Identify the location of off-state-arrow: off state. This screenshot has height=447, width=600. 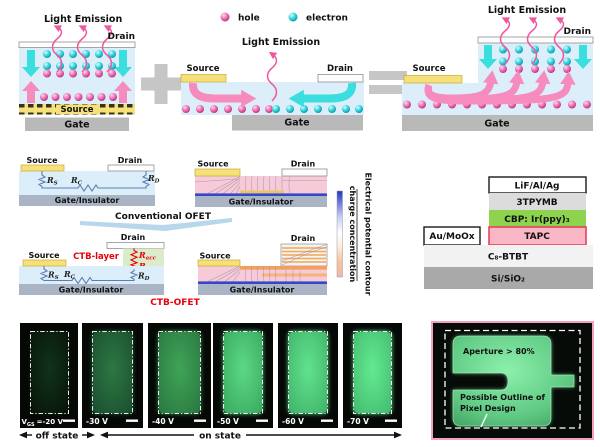
(57, 437).